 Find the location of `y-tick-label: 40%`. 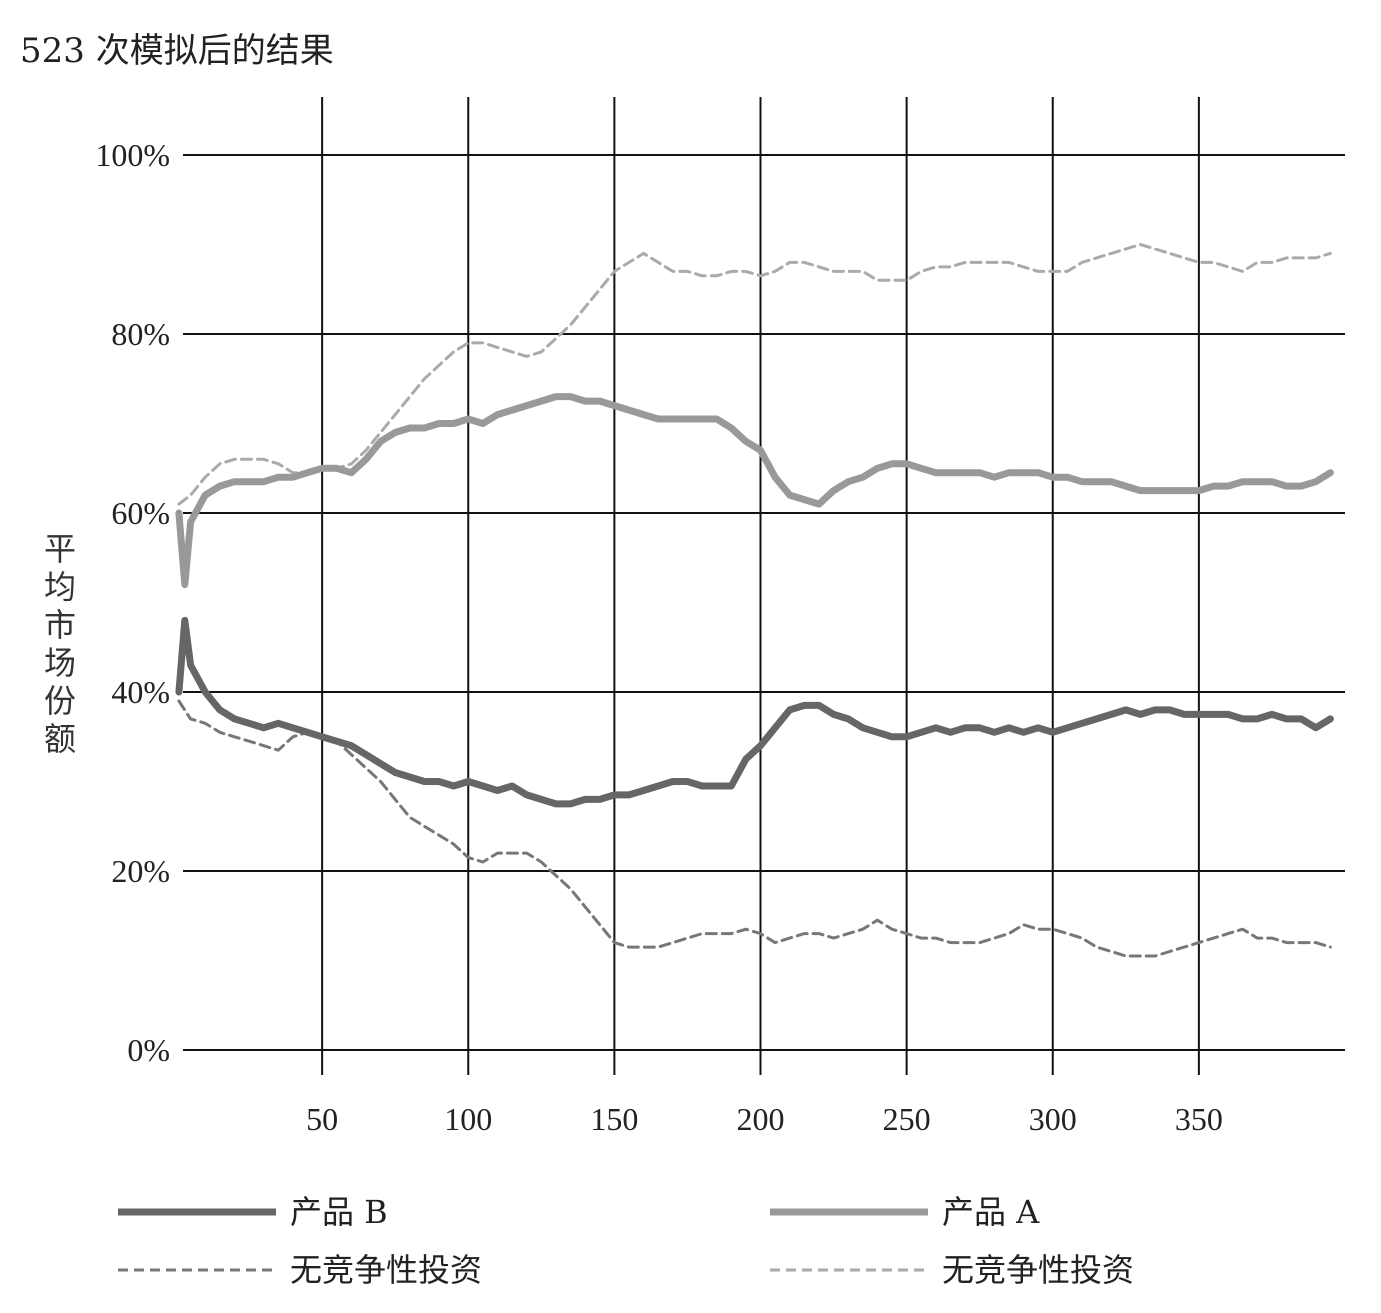

y-tick-label: 40% is located at coordinates (140, 692).